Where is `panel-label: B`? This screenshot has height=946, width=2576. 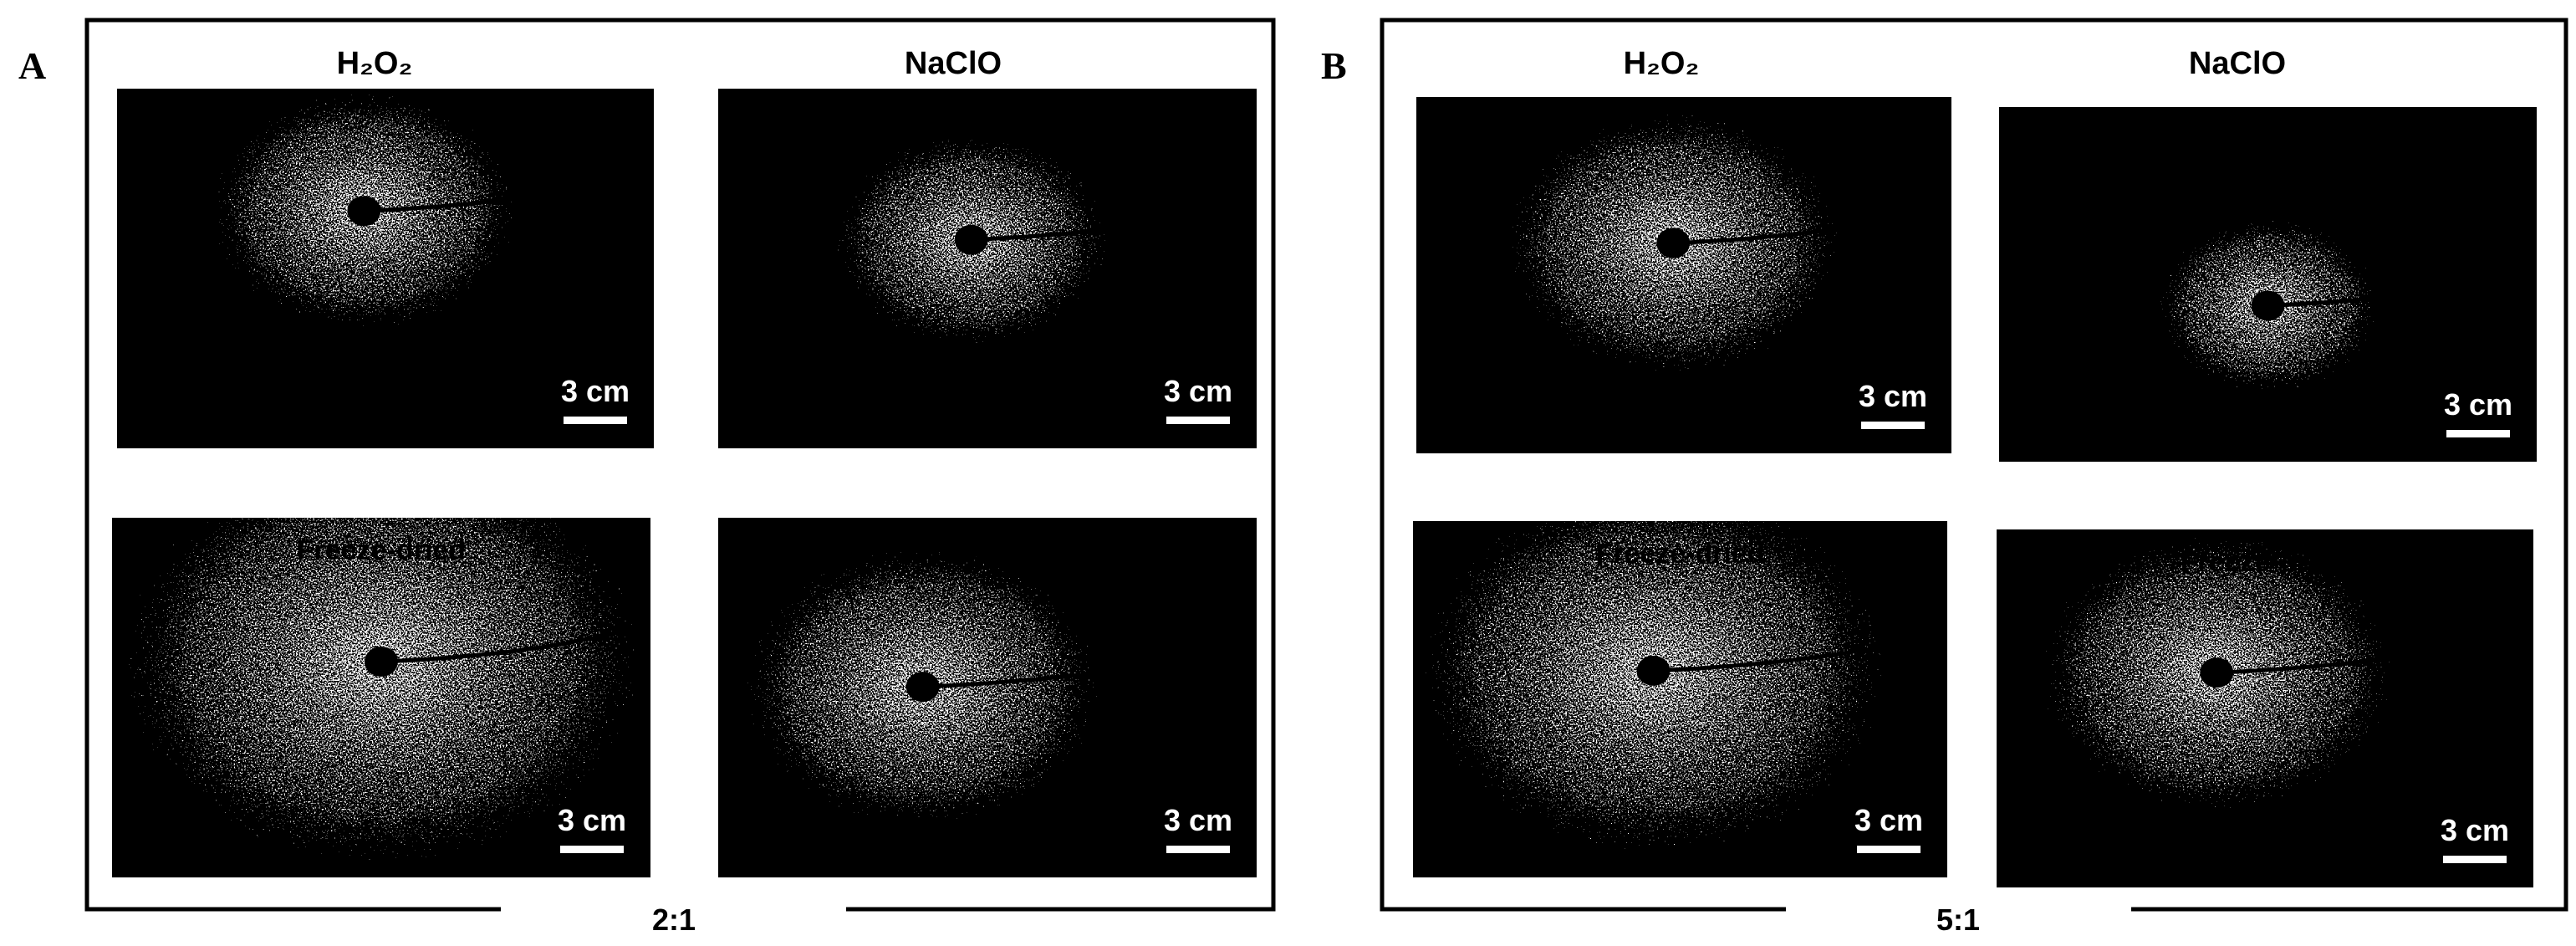 panel-label: B is located at coordinates (1334, 65).